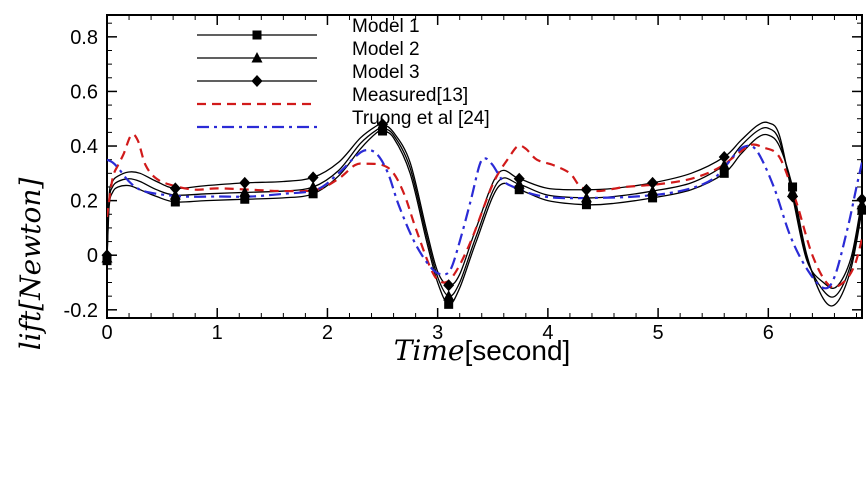  I want to click on y-tick-label: 0.4, so click(84, 147).